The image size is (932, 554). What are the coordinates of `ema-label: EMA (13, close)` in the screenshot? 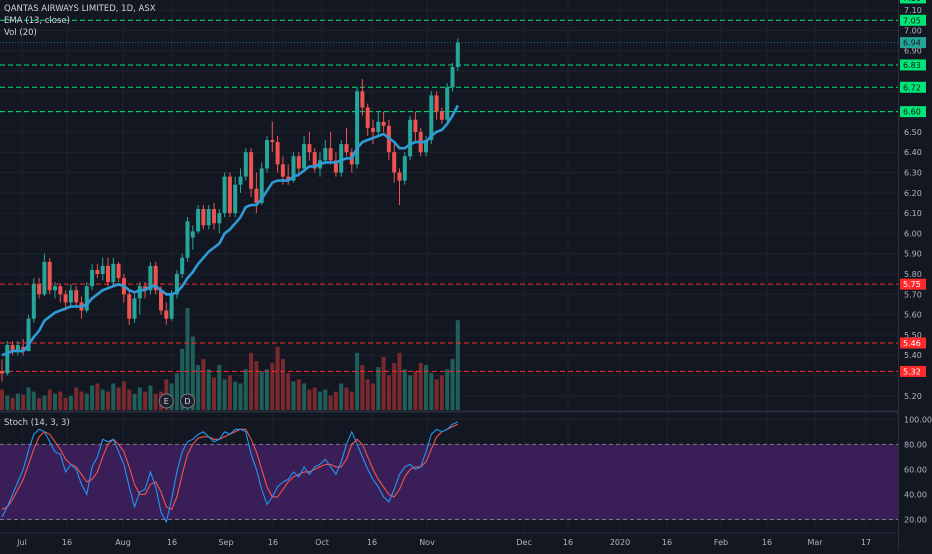 It's located at (37, 21).